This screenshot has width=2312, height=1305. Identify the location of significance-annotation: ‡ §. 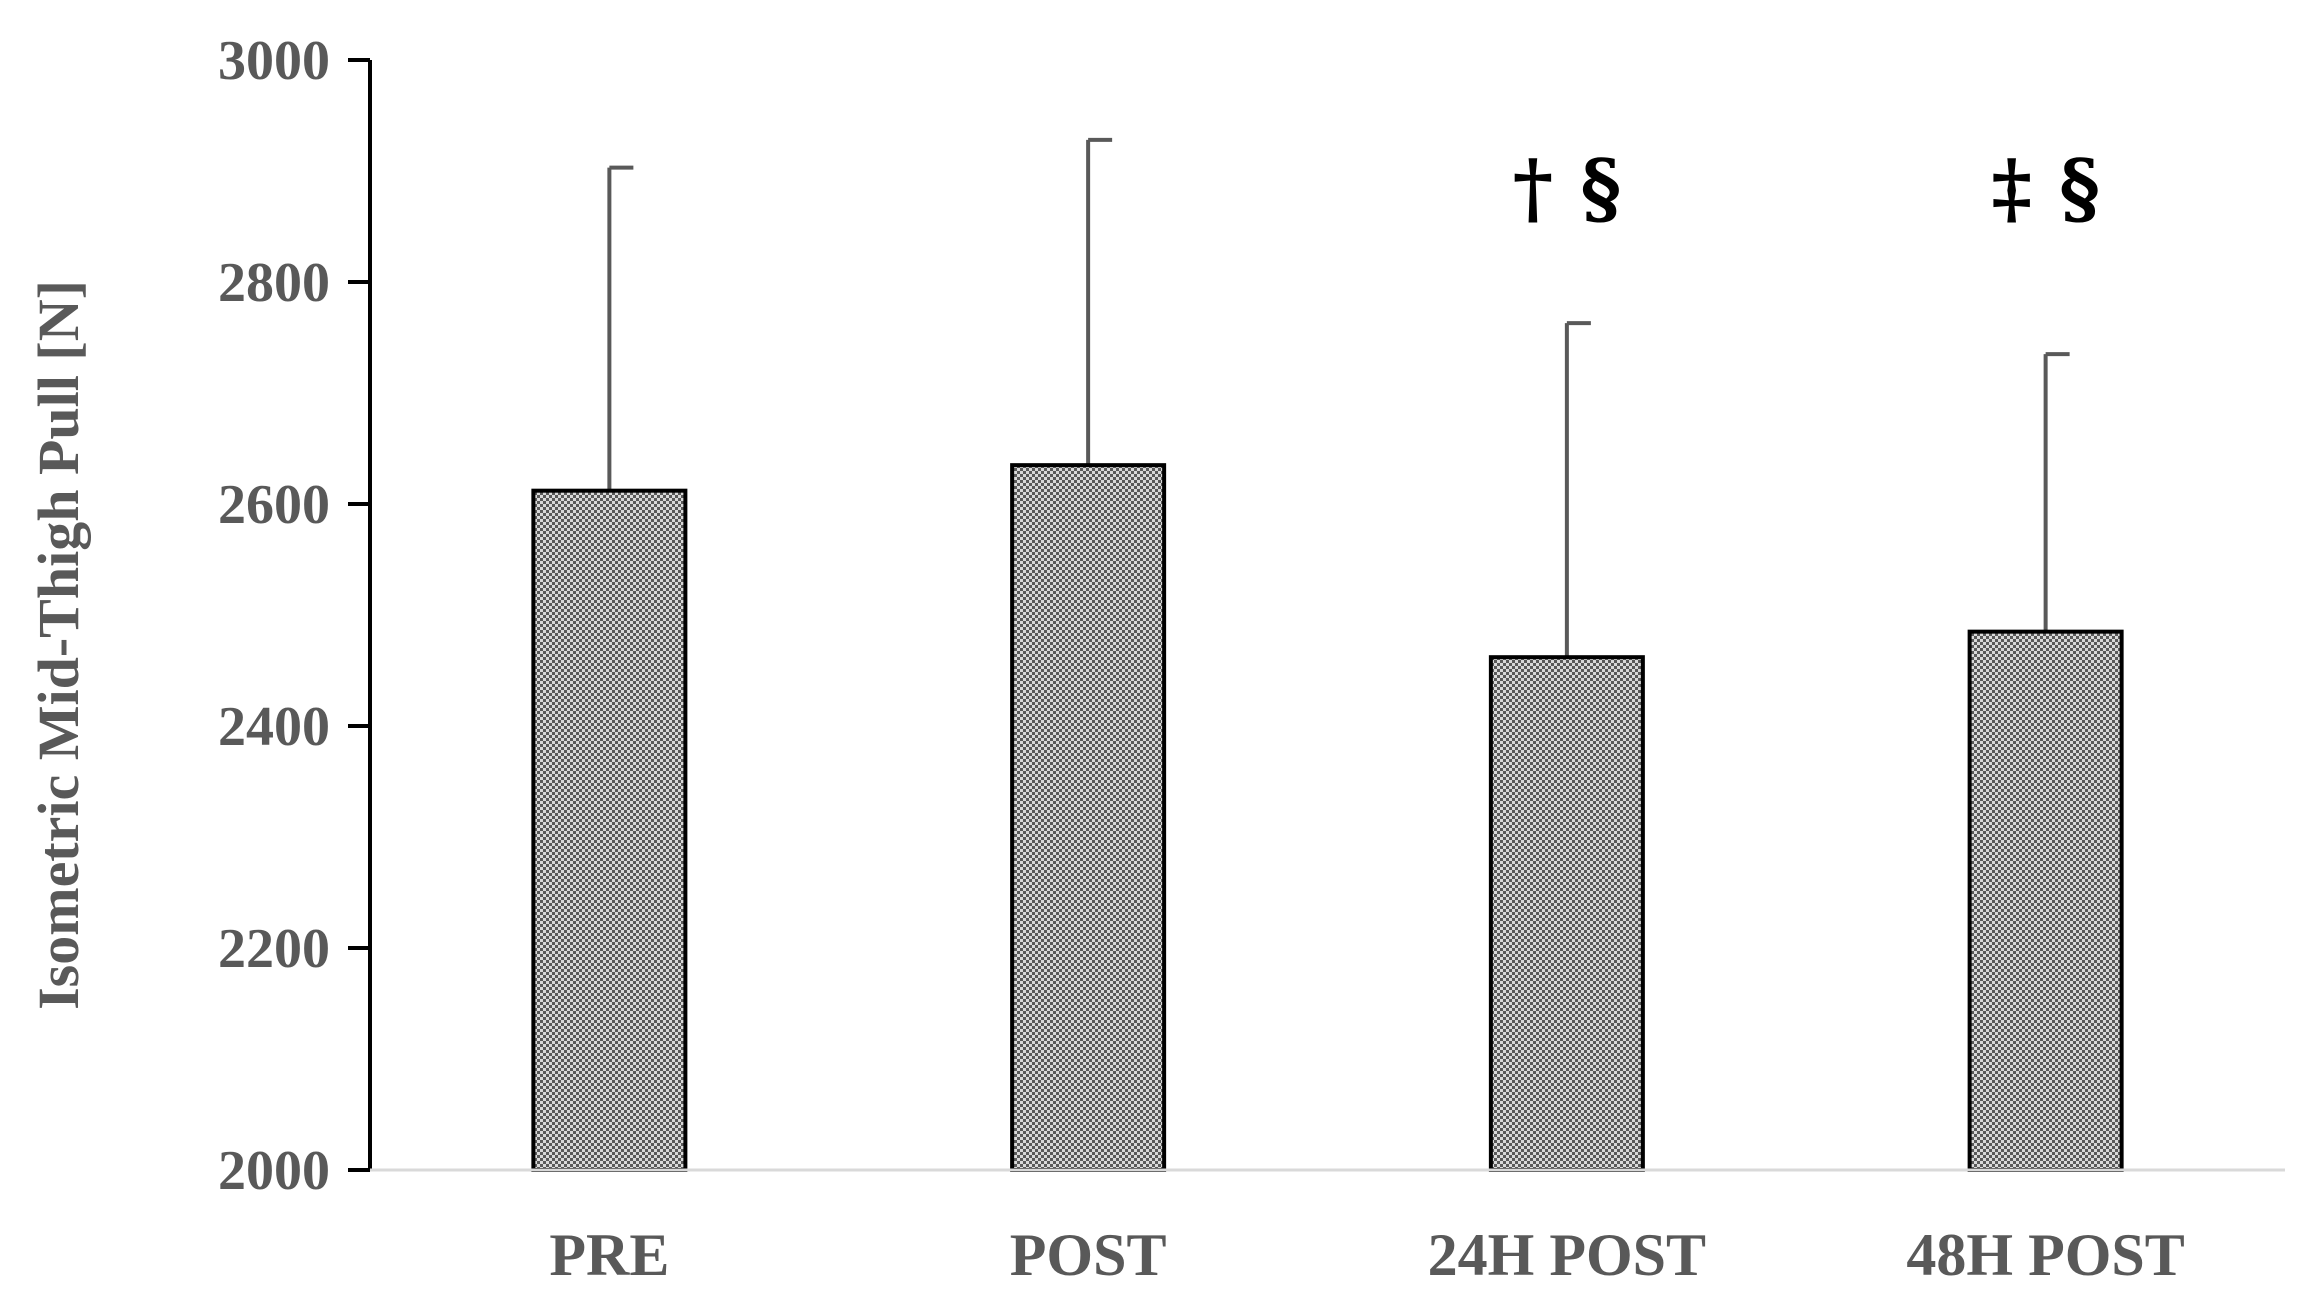
(2045, 188).